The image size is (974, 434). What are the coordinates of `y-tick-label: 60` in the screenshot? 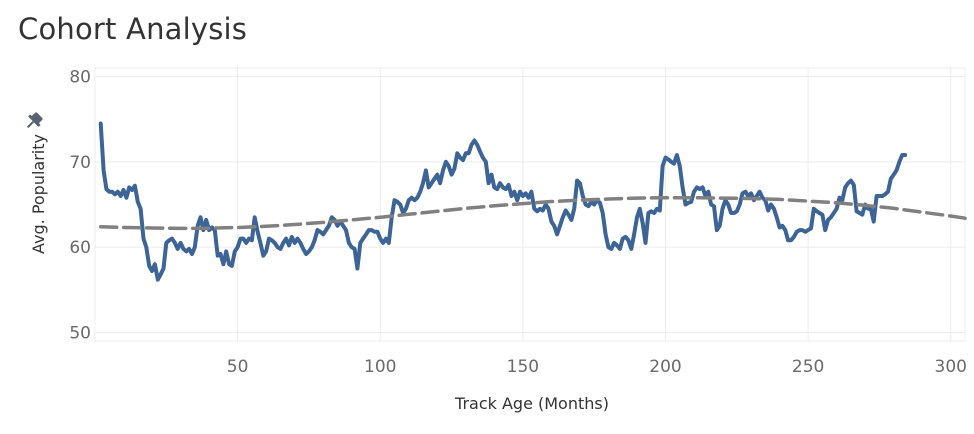 It's located at (80, 248).